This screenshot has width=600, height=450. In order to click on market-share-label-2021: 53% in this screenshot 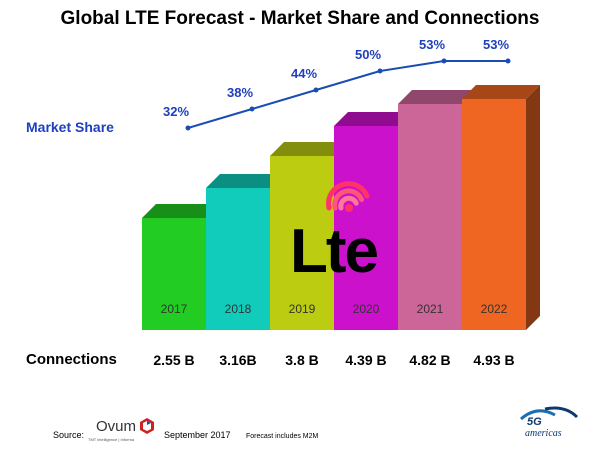, I will do `click(432, 44)`.